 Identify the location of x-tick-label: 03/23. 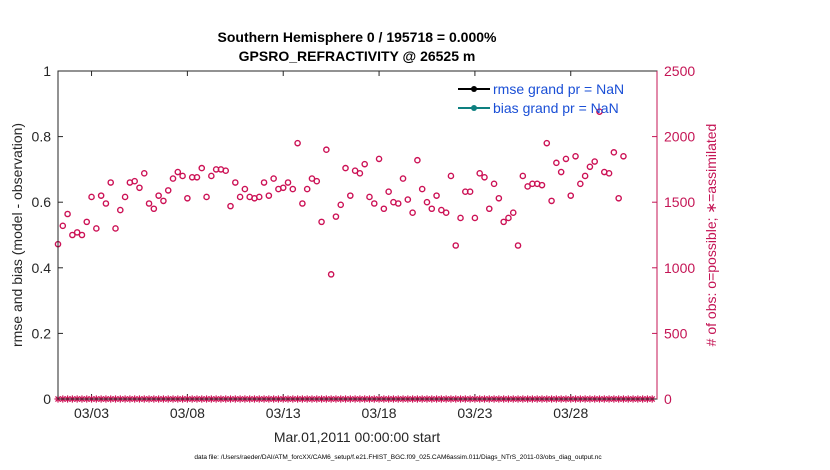
(474, 413).